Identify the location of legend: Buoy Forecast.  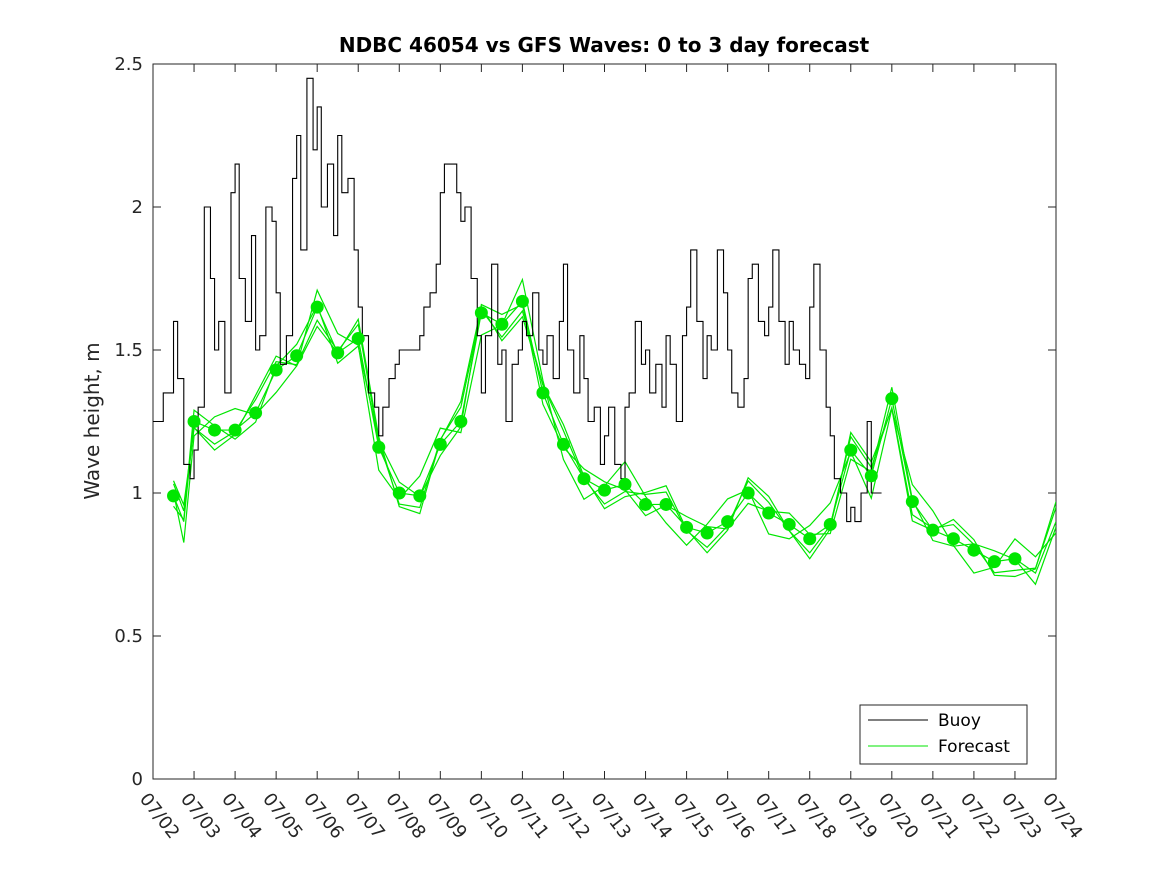
(943, 734).